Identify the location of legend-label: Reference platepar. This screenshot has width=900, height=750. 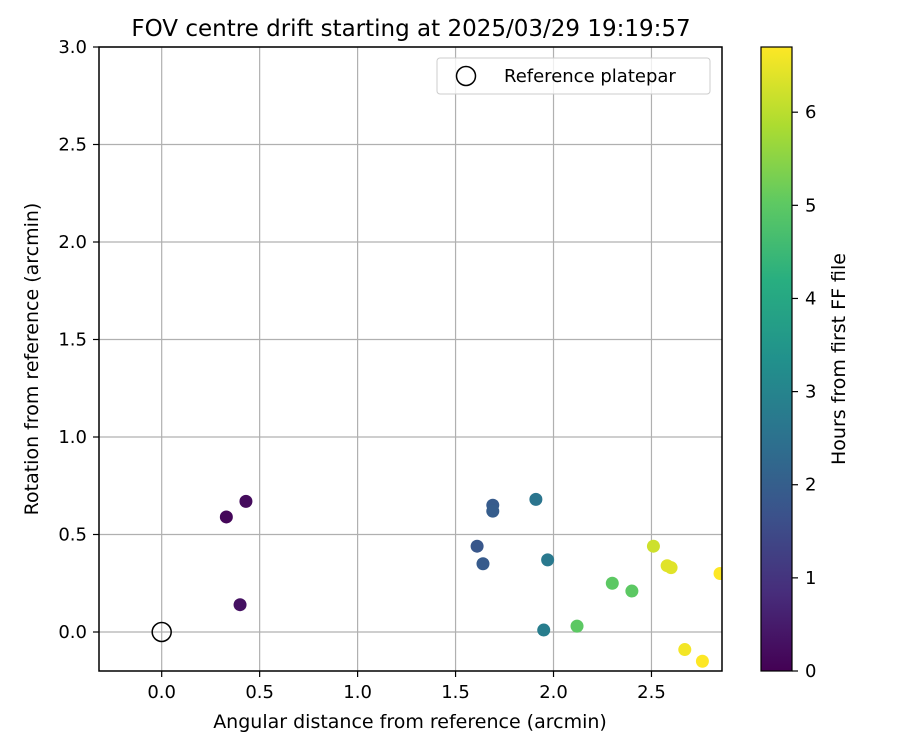
(590, 76).